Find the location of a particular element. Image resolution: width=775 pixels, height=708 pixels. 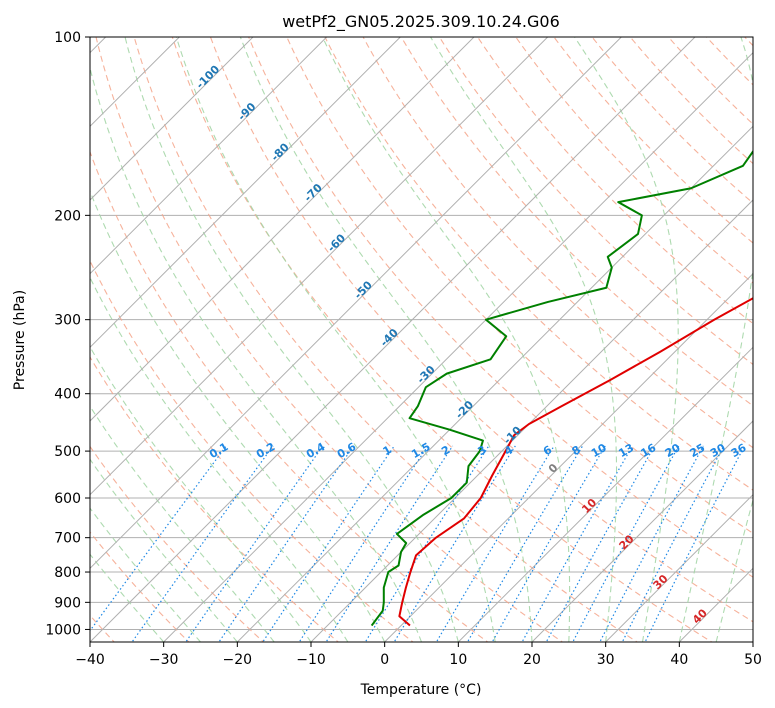

y-tick-label: 700 is located at coordinates (67, 539).